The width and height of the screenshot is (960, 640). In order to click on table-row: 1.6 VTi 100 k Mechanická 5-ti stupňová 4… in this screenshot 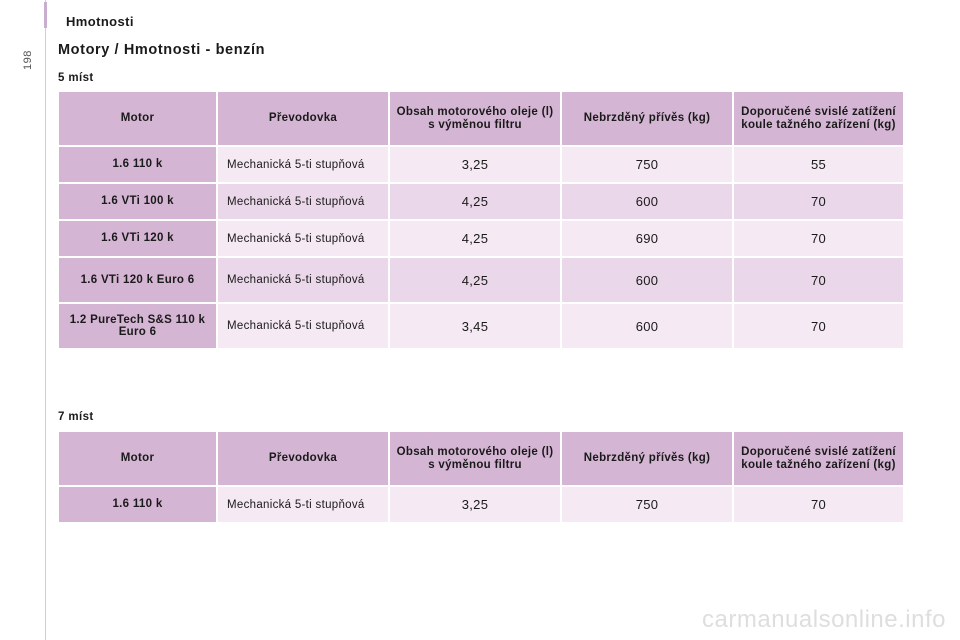, I will do `click(481, 201)`.